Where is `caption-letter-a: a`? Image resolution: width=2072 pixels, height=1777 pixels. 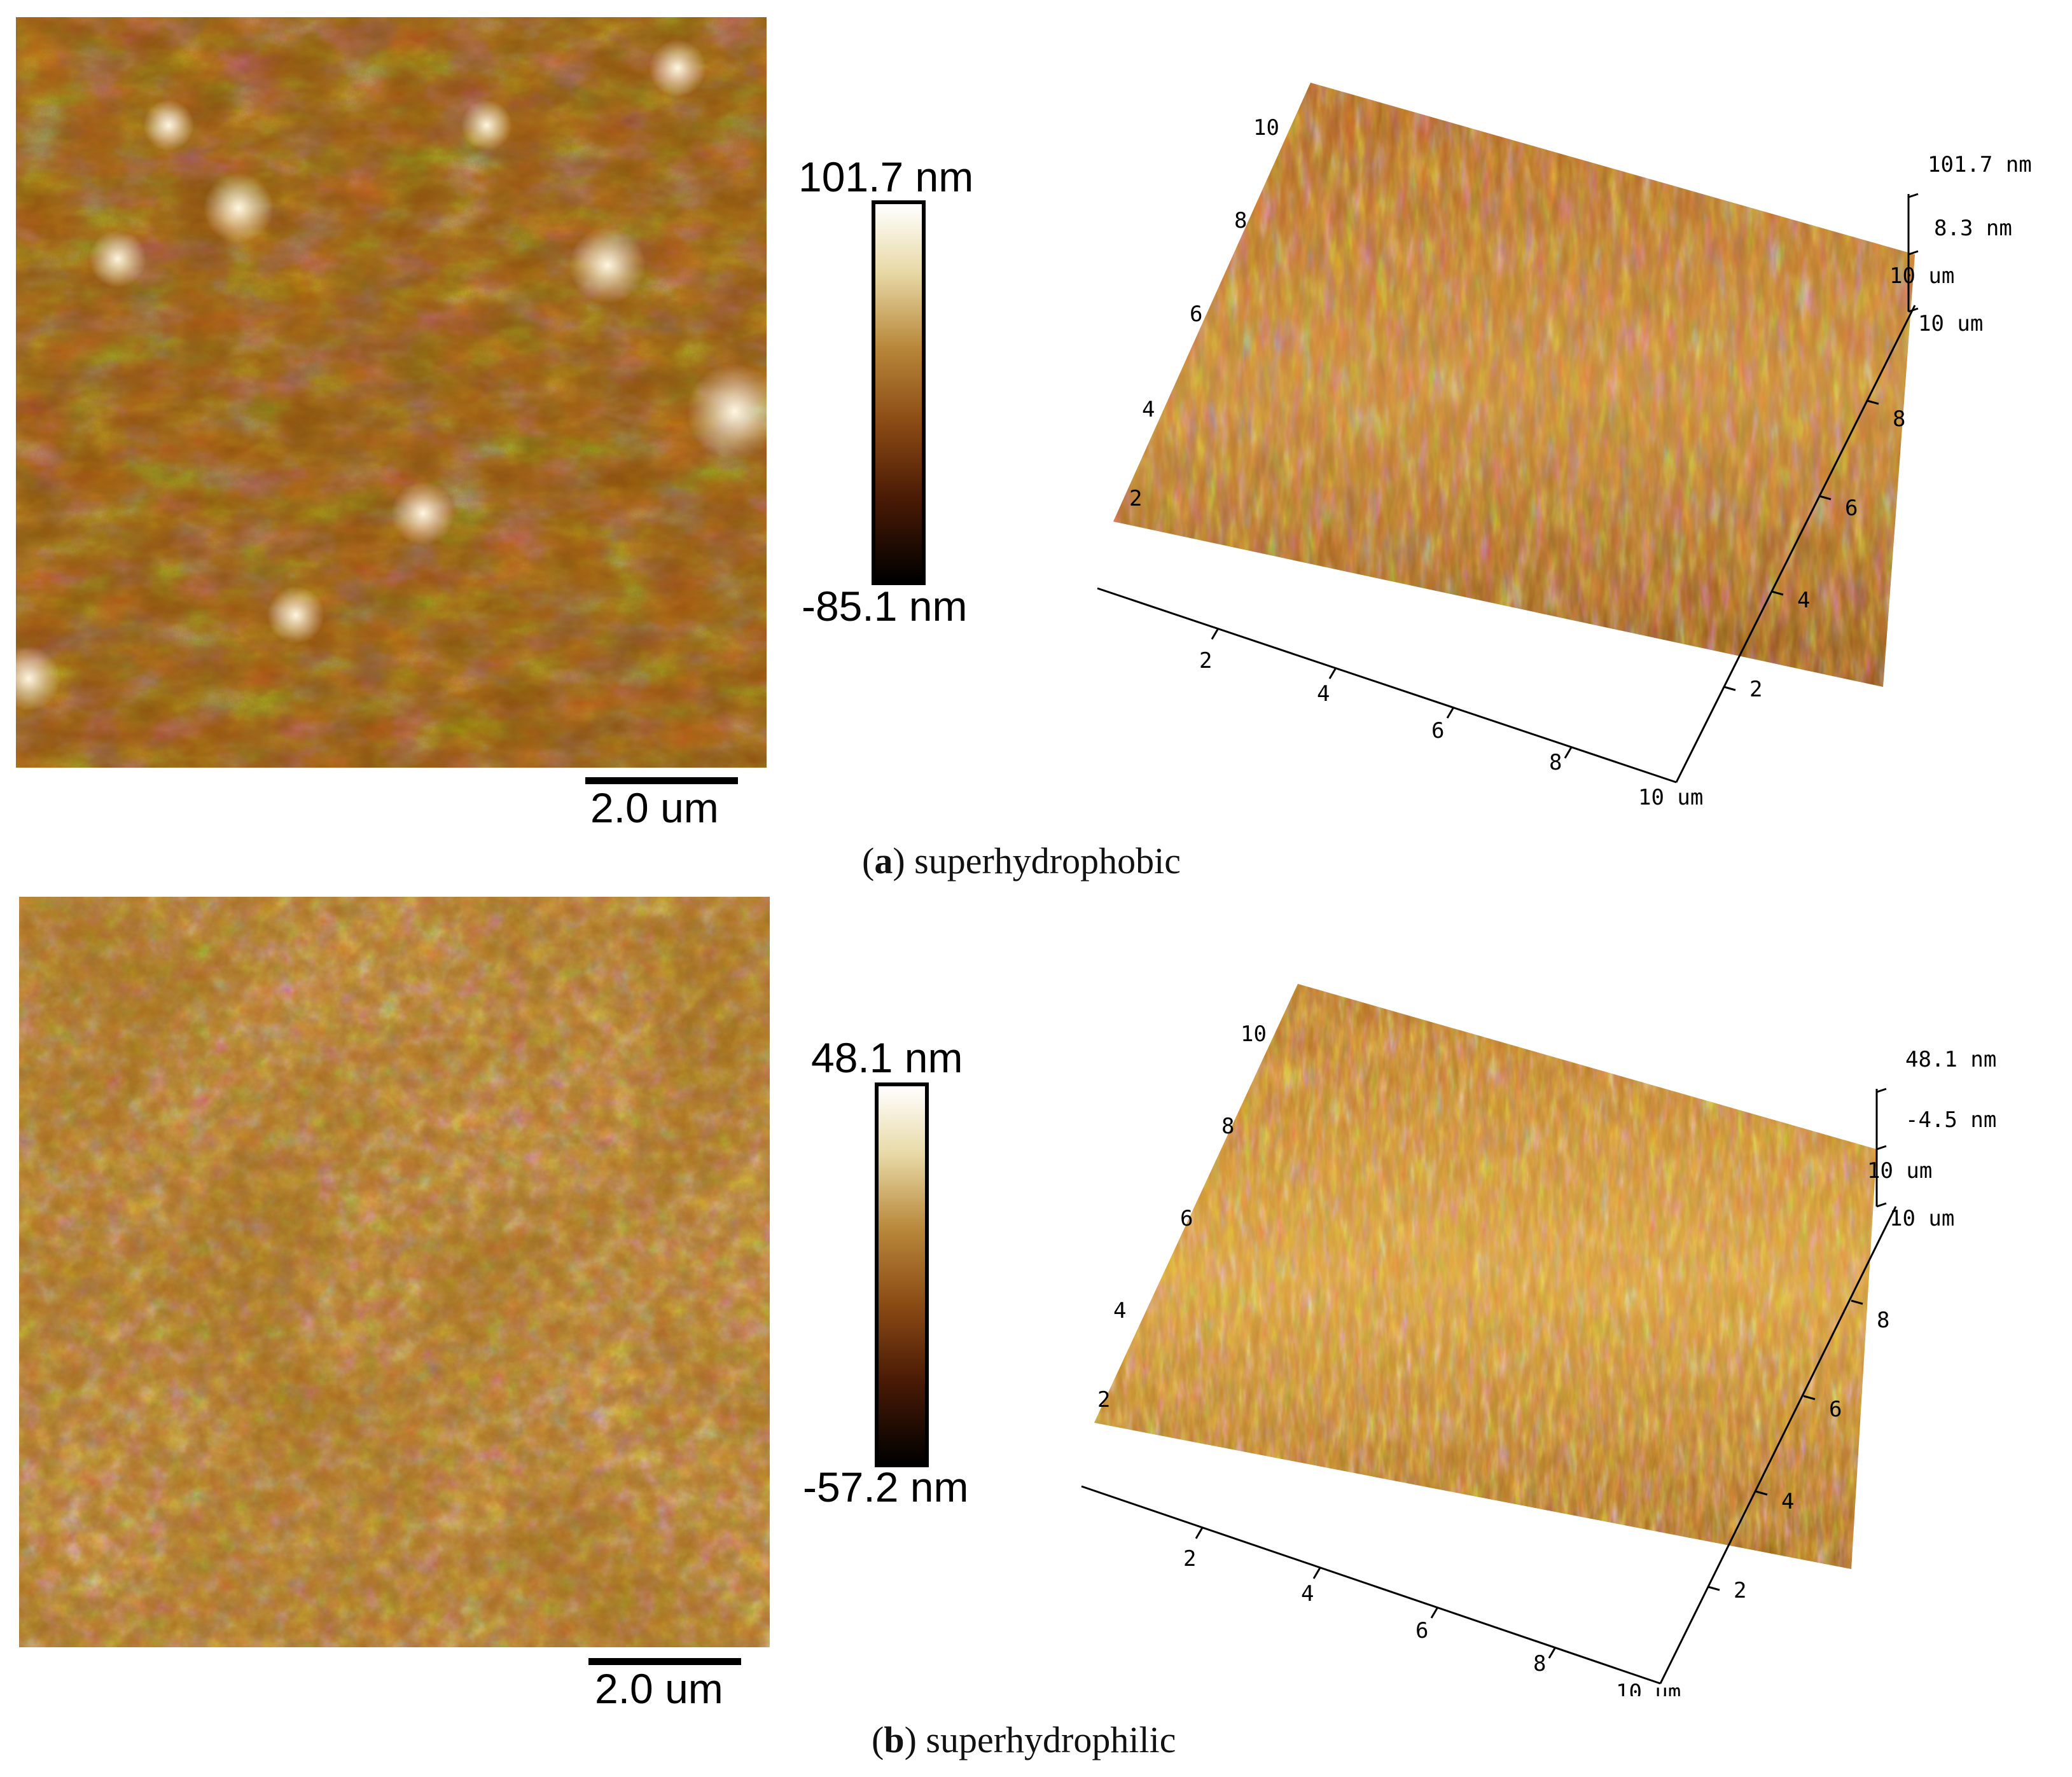 caption-letter-a: a is located at coordinates (883, 861).